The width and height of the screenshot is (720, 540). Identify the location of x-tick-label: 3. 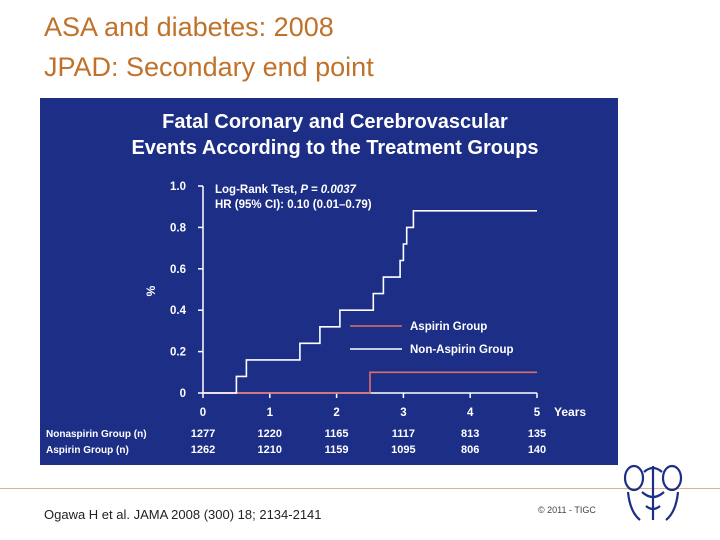
(403, 413).